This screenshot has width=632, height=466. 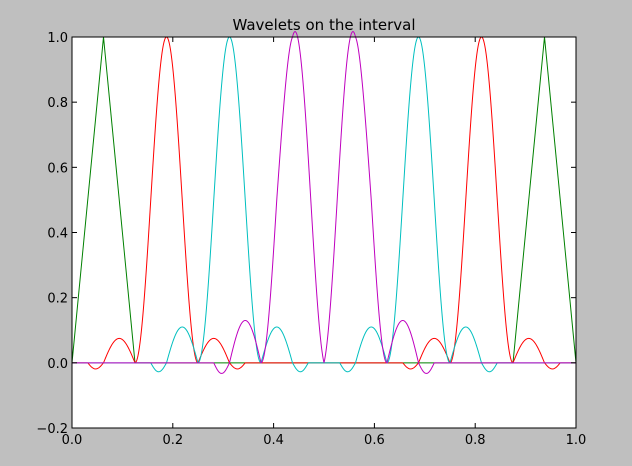 What do you see at coordinates (57, 38) in the screenshot?
I see `y-tick-label: 1.0` at bounding box center [57, 38].